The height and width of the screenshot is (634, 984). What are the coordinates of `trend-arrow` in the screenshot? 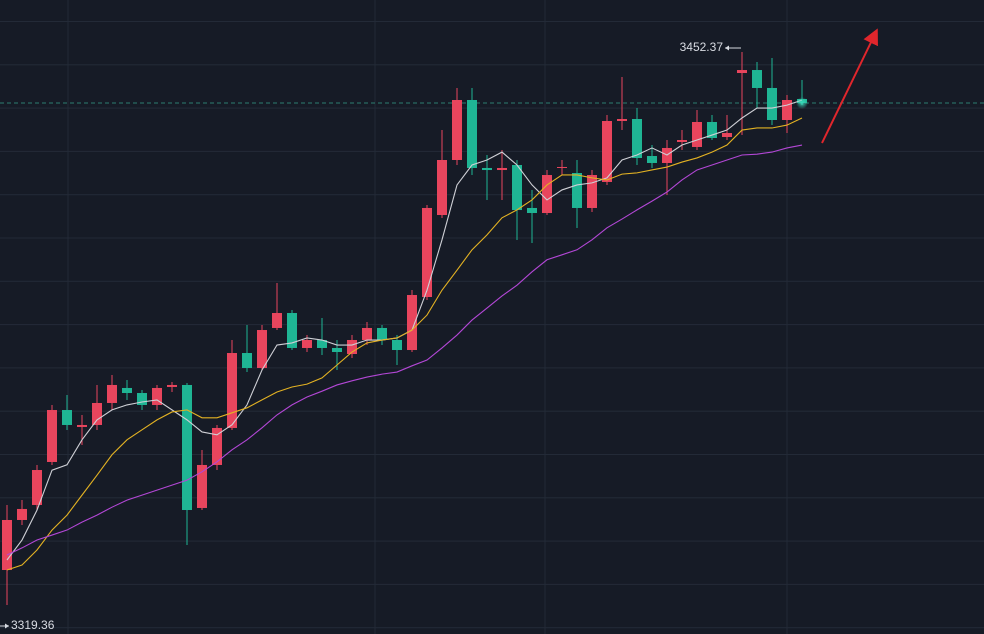 It's located at (849, 86).